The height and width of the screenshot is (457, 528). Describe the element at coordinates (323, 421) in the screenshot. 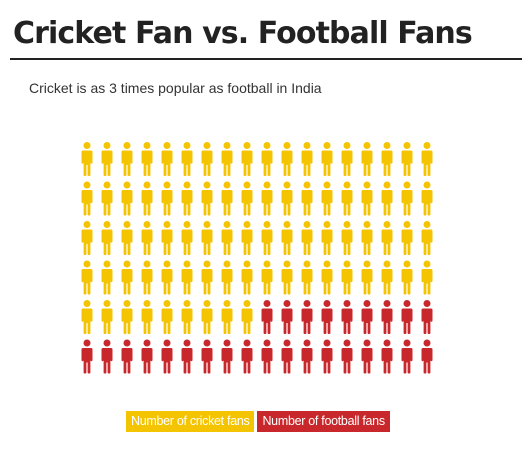

I see `legend-item-football: Number of football fans` at that location.